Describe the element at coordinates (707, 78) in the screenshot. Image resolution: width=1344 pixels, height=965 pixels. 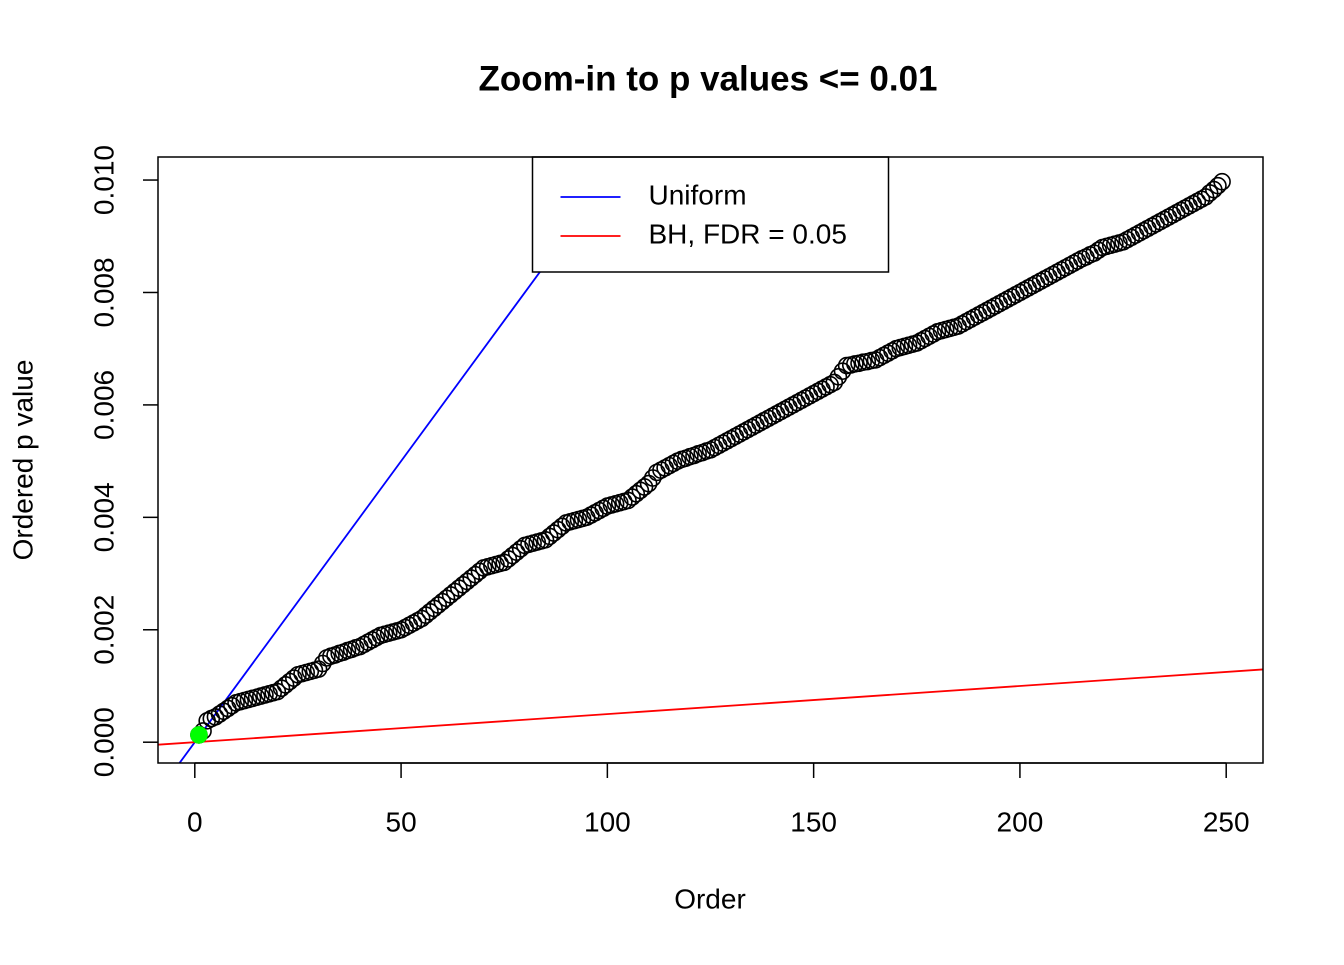
I see `chart-title: Zoom-in to p values <= 0.01` at that location.